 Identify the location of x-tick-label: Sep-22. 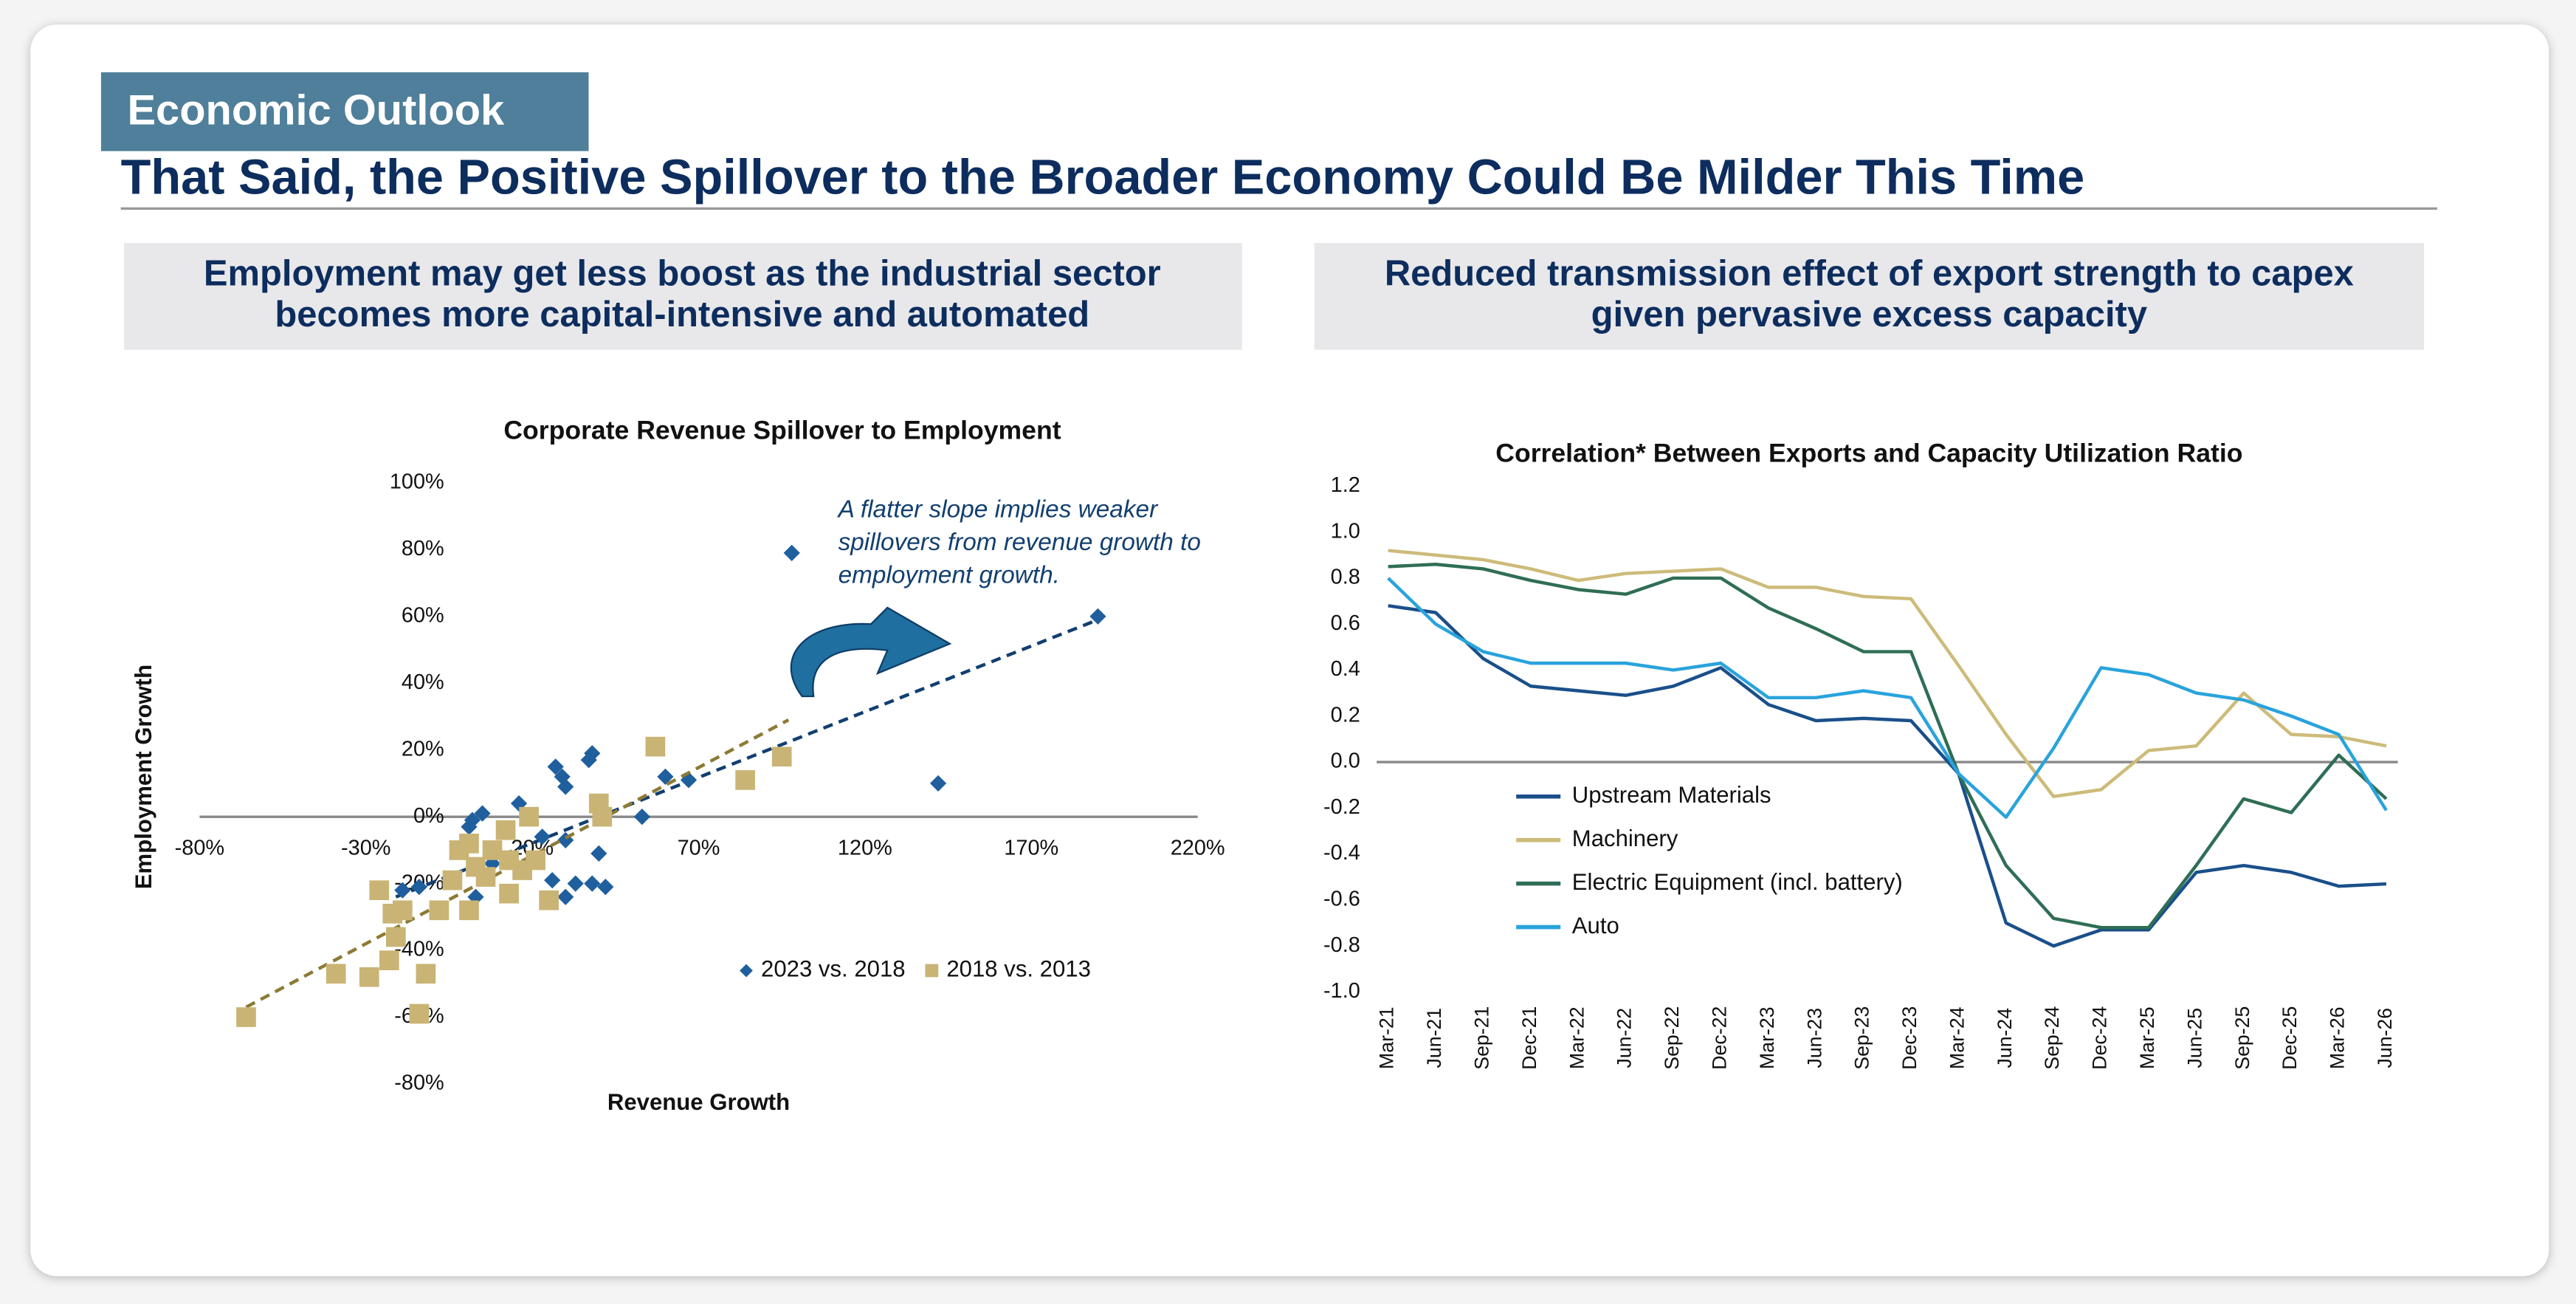
(1672, 1038).